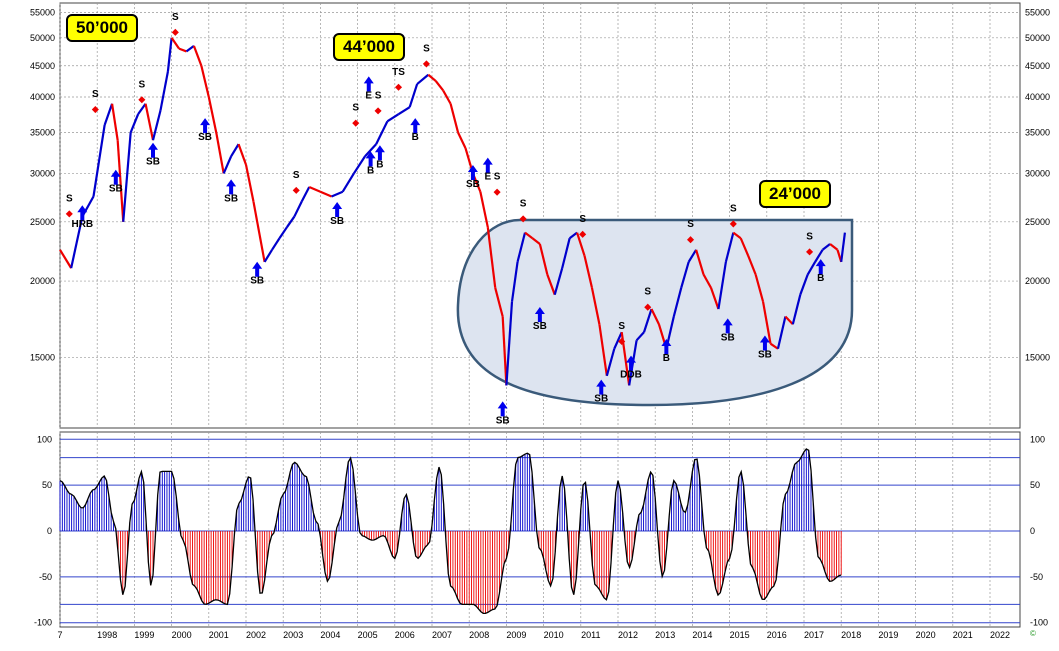 The image size is (1059, 651). Describe the element at coordinates (102, 28) in the screenshot. I see `callout-50000: 50’000` at that location.